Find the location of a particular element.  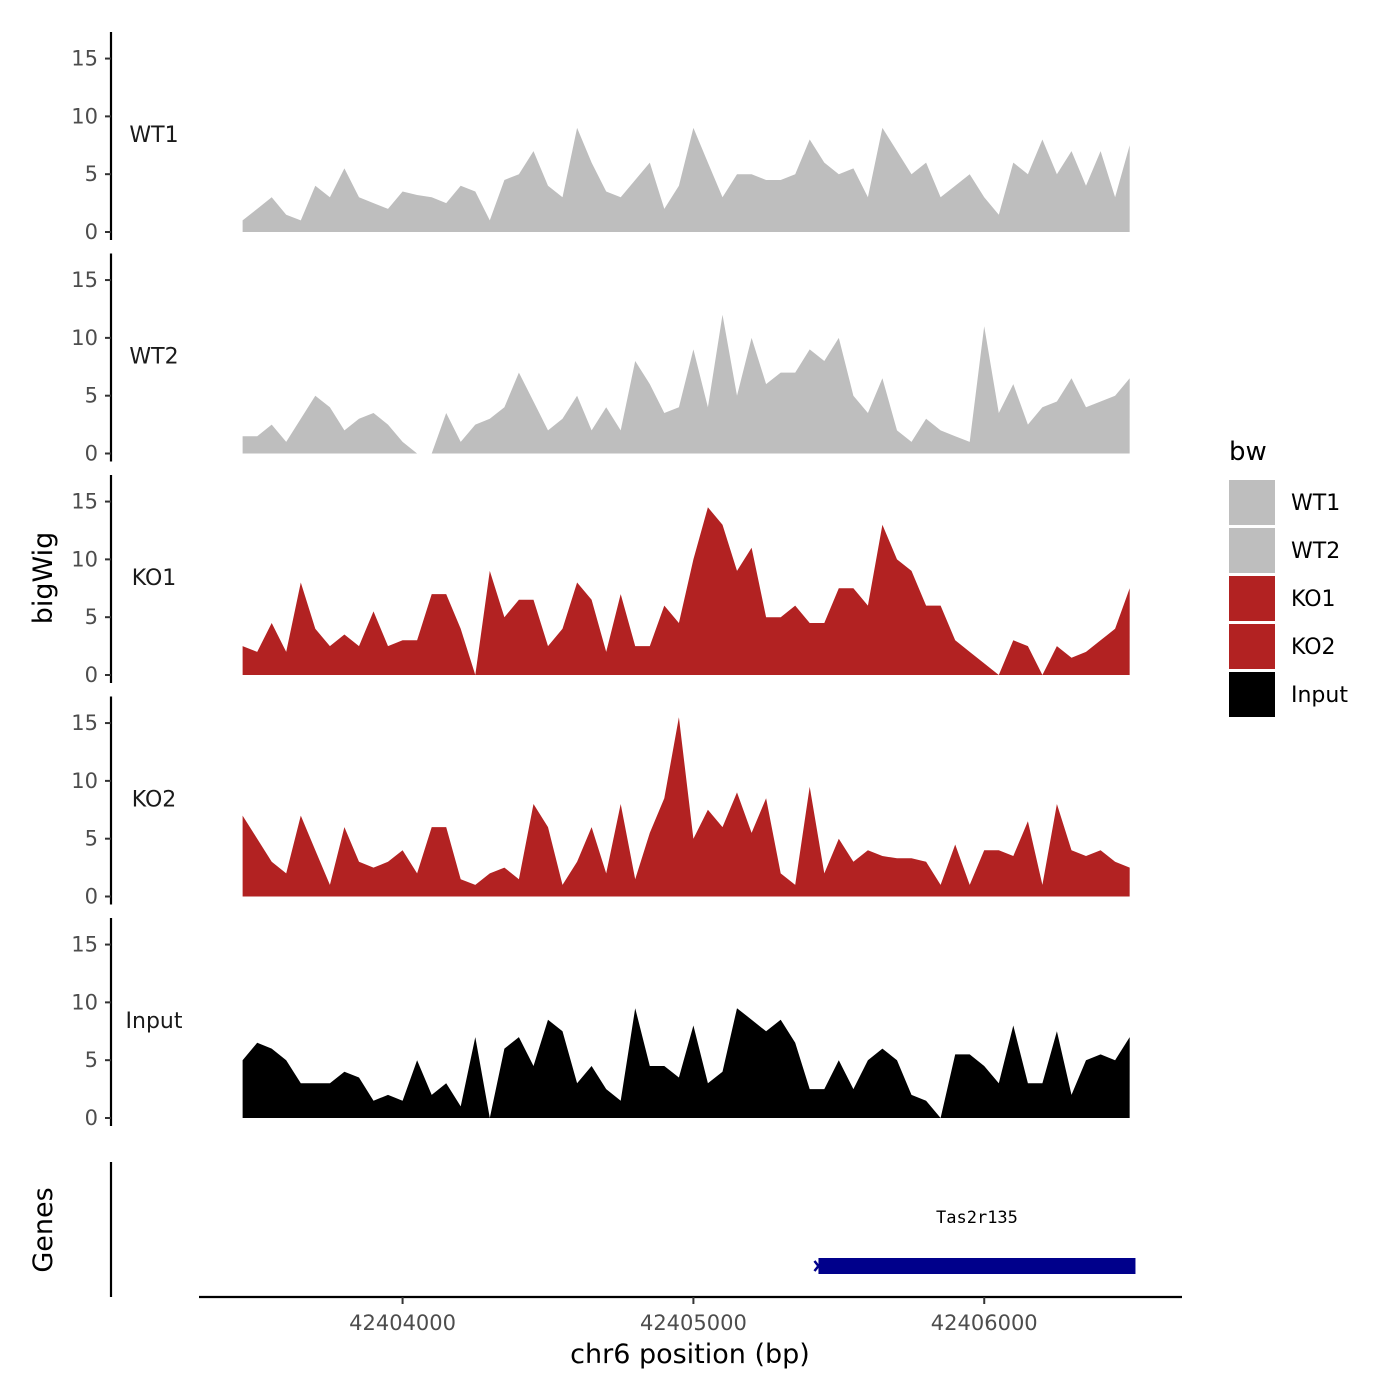

x-tick-label: 42404000 is located at coordinates (402, 1323).